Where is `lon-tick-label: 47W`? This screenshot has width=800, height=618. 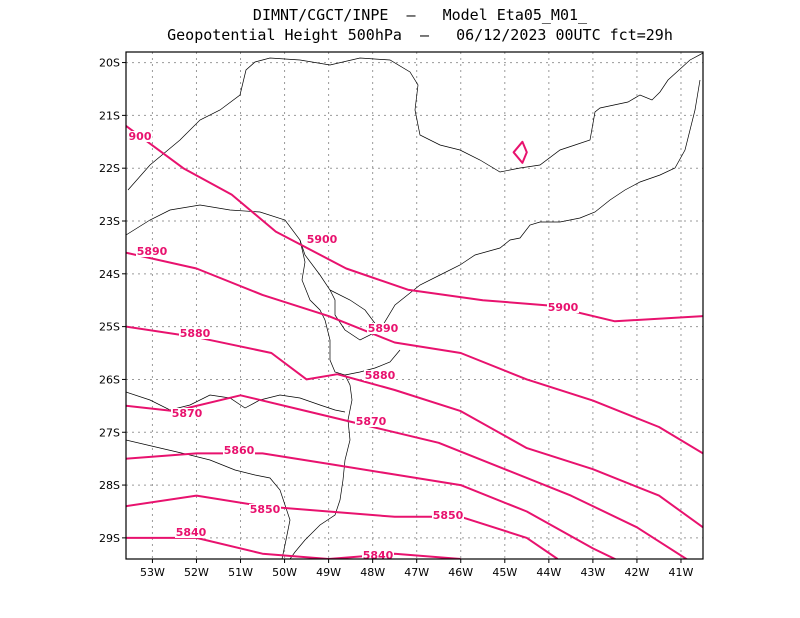
lon-tick-label: 47W is located at coordinates (416, 572).